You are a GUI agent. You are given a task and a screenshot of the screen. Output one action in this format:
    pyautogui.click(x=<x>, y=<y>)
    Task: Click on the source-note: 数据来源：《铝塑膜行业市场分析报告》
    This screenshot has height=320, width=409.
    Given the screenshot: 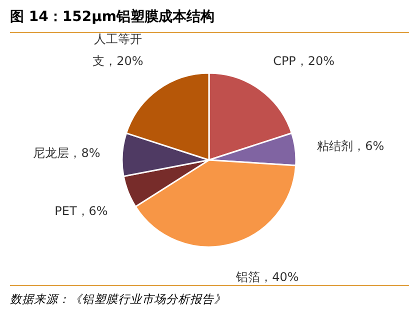 What is the action you would take?
    pyautogui.click(x=118, y=299)
    